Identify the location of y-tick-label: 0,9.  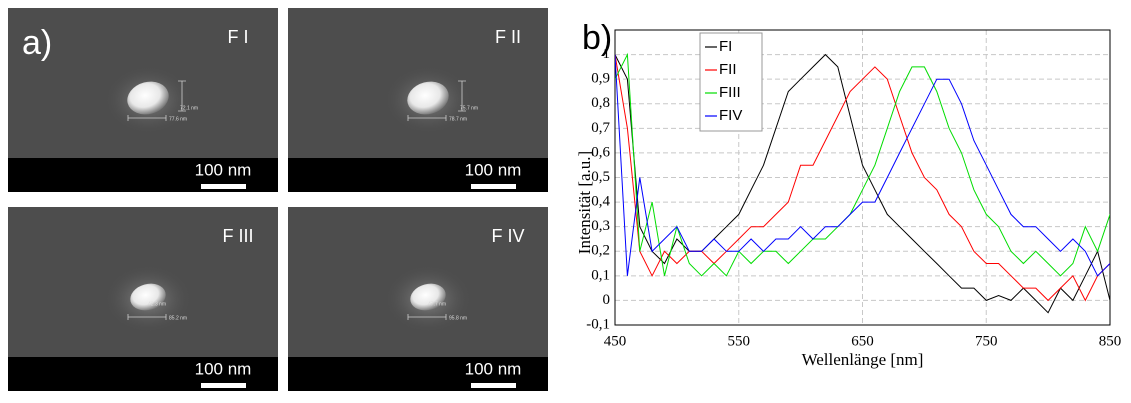
(600, 79).